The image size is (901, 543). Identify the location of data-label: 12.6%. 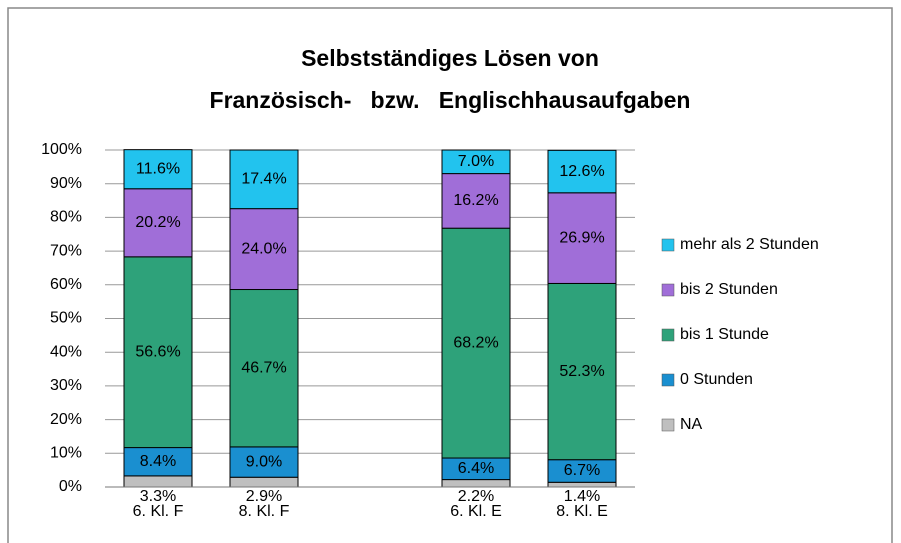
(581, 171).